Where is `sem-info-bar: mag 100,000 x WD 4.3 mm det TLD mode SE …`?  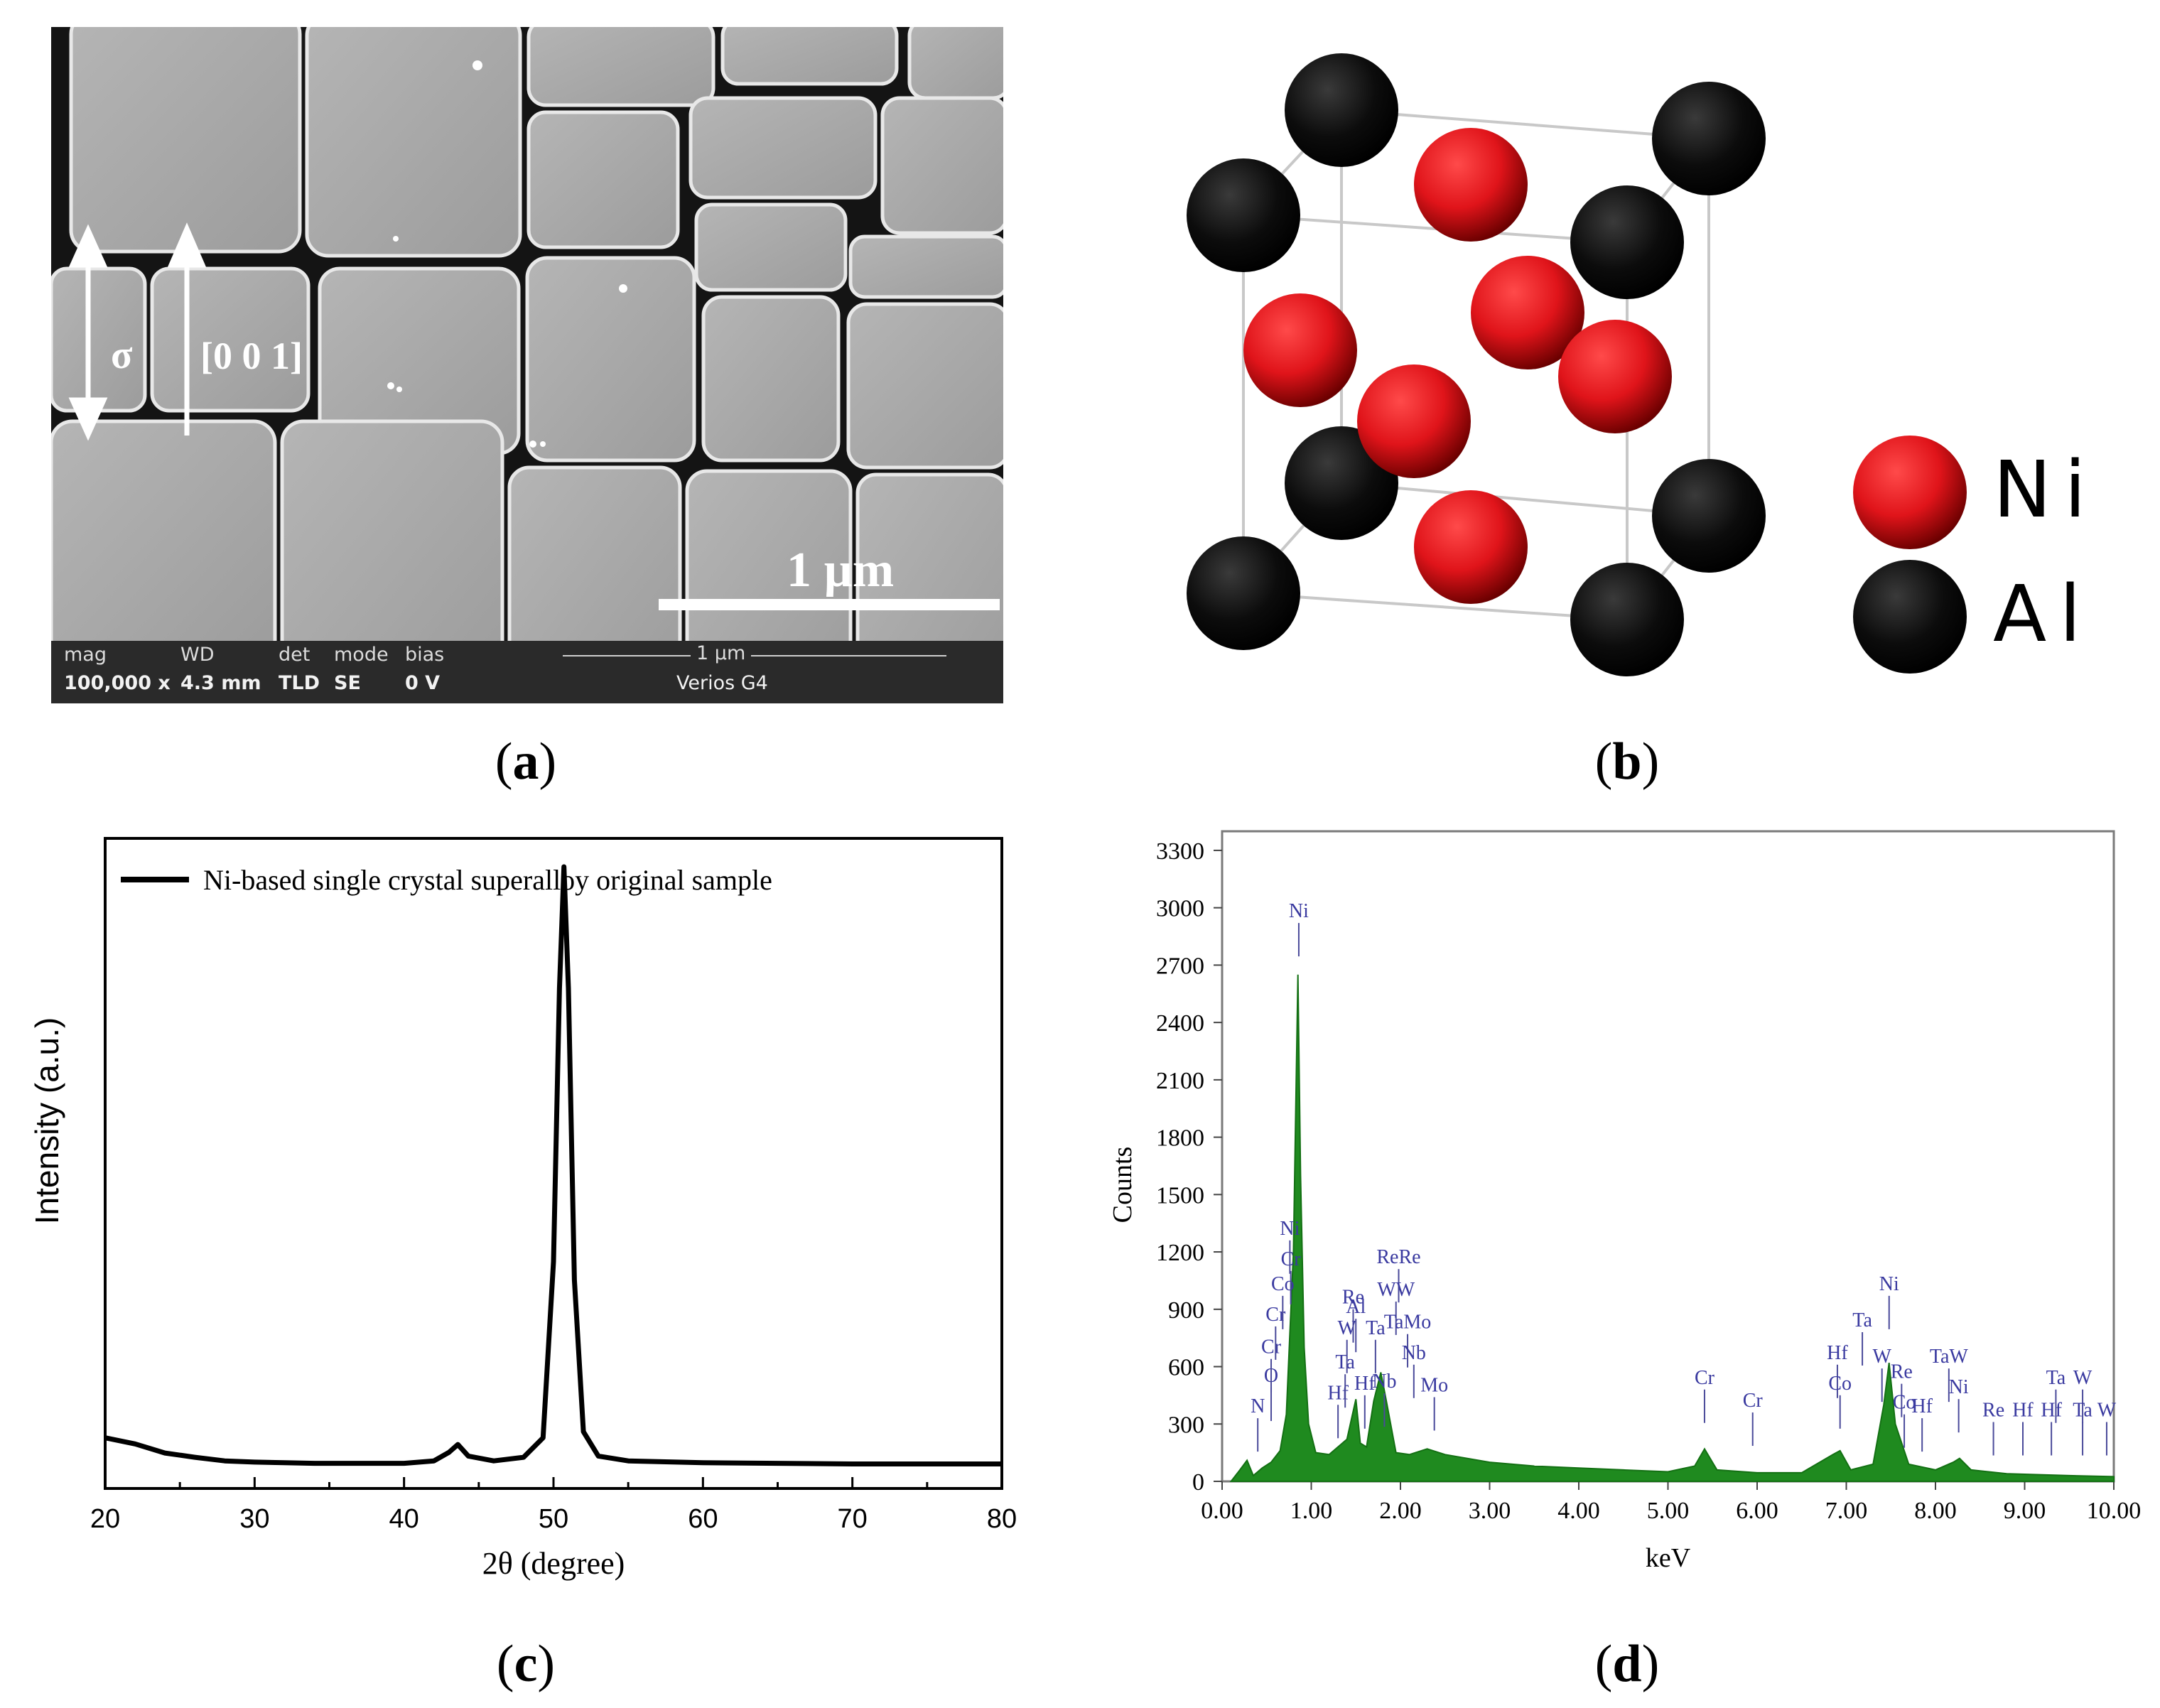 sem-info-bar: mag 100,000 x WD 4.3 mm det TLD mode SE … is located at coordinates (527, 672).